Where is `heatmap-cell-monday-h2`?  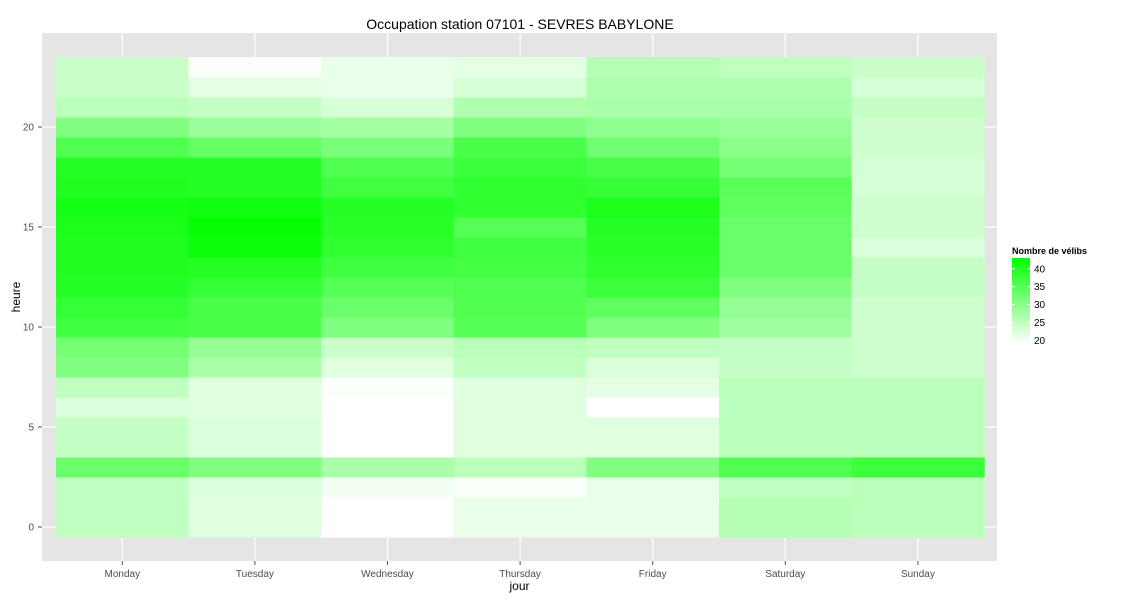
heatmap-cell-monday-h2 is located at coordinates (123, 487).